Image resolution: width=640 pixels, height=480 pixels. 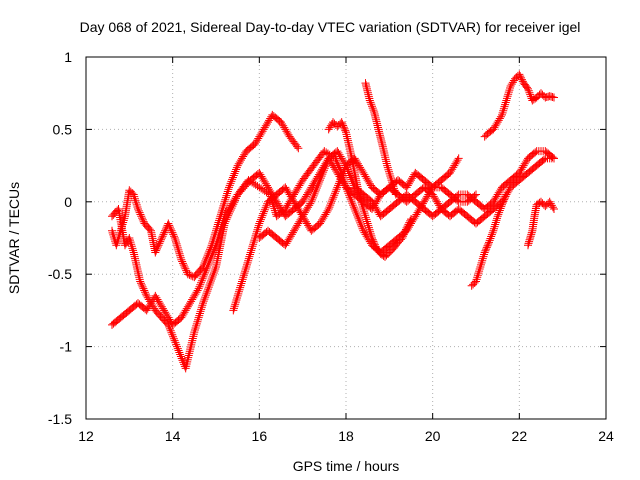 I want to click on x-tick-label: 20, so click(x=433, y=436).